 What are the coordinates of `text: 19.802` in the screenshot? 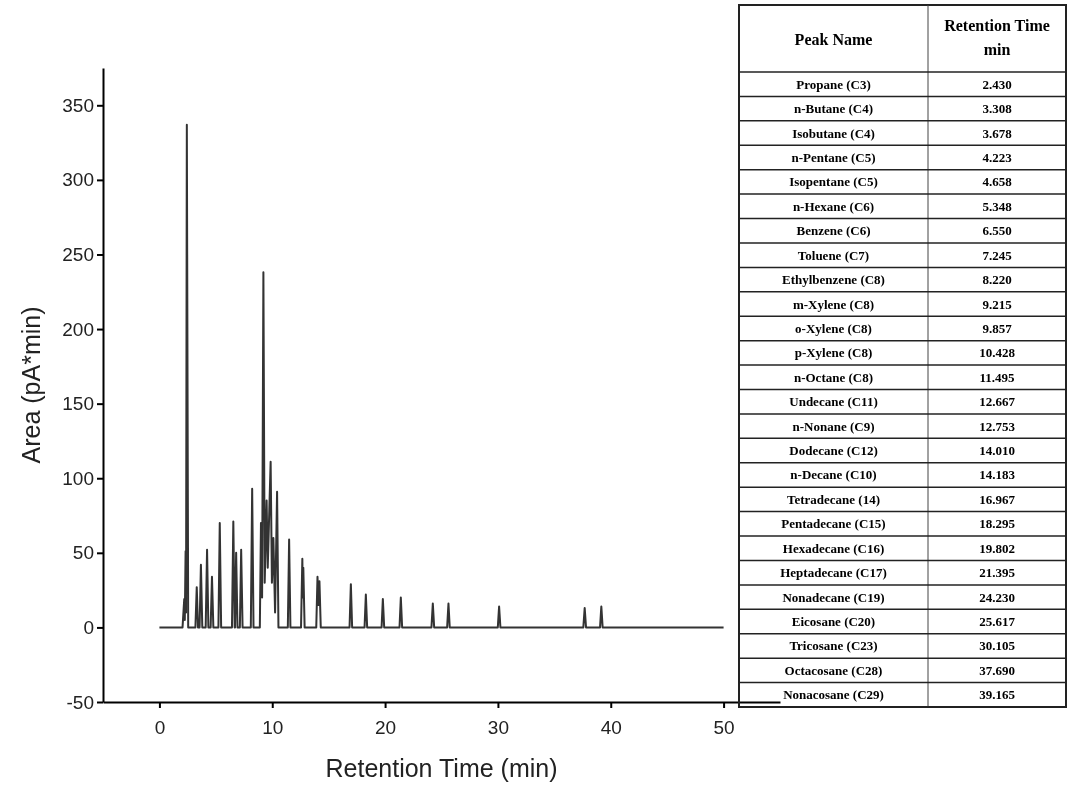 It's located at (997, 548).